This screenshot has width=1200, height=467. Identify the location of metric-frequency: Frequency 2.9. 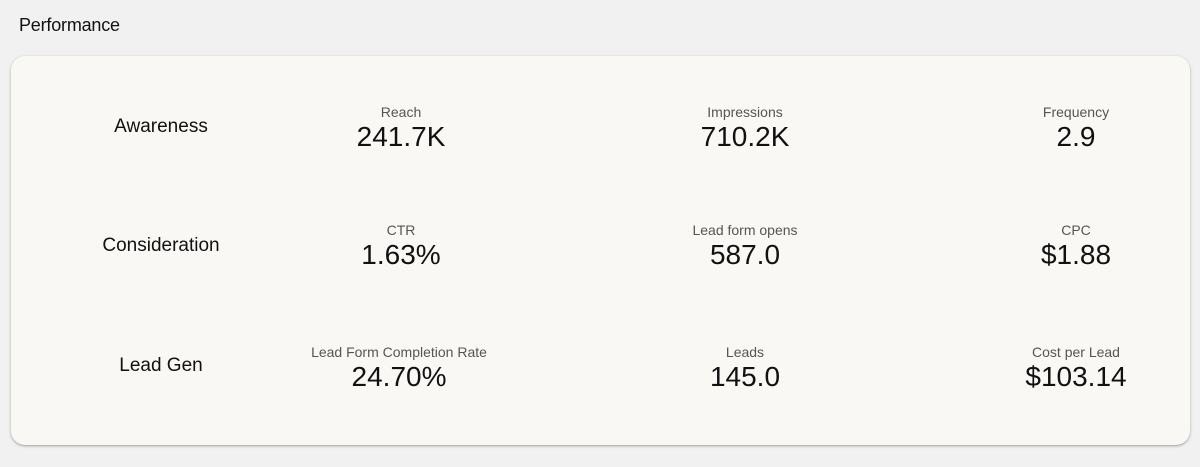
(1076, 128).